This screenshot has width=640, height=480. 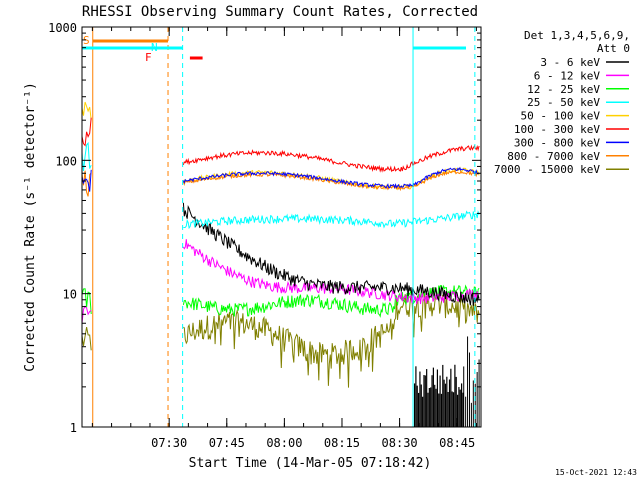 I want to click on legend-entry-label: 800 - 7000 keV, so click(x=553, y=156).